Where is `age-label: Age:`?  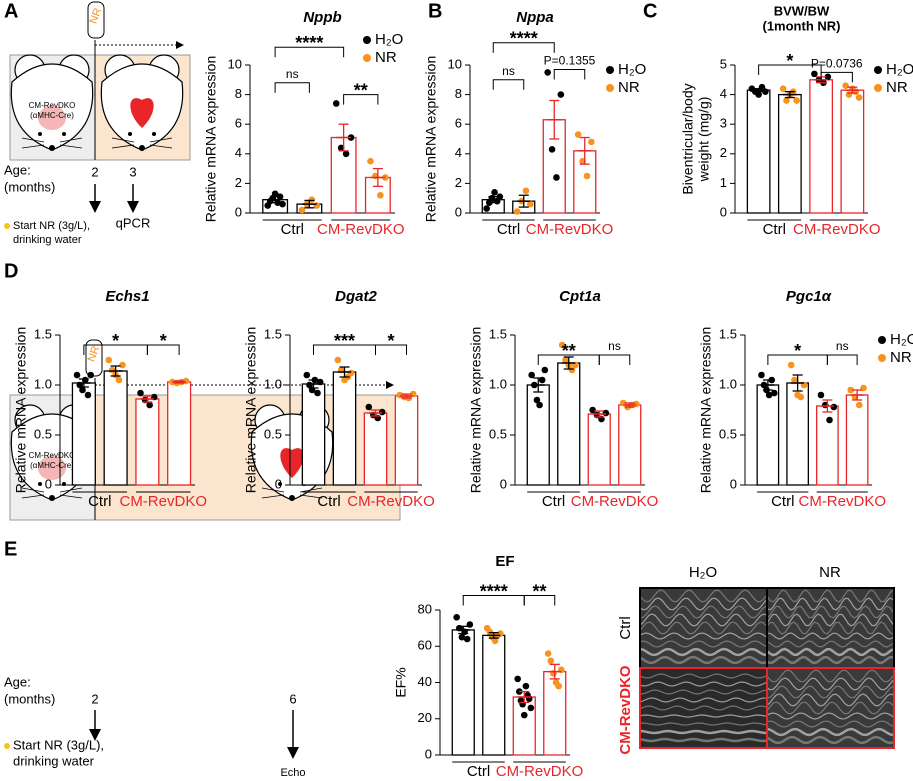
age-label: Age: is located at coordinates (17, 169).